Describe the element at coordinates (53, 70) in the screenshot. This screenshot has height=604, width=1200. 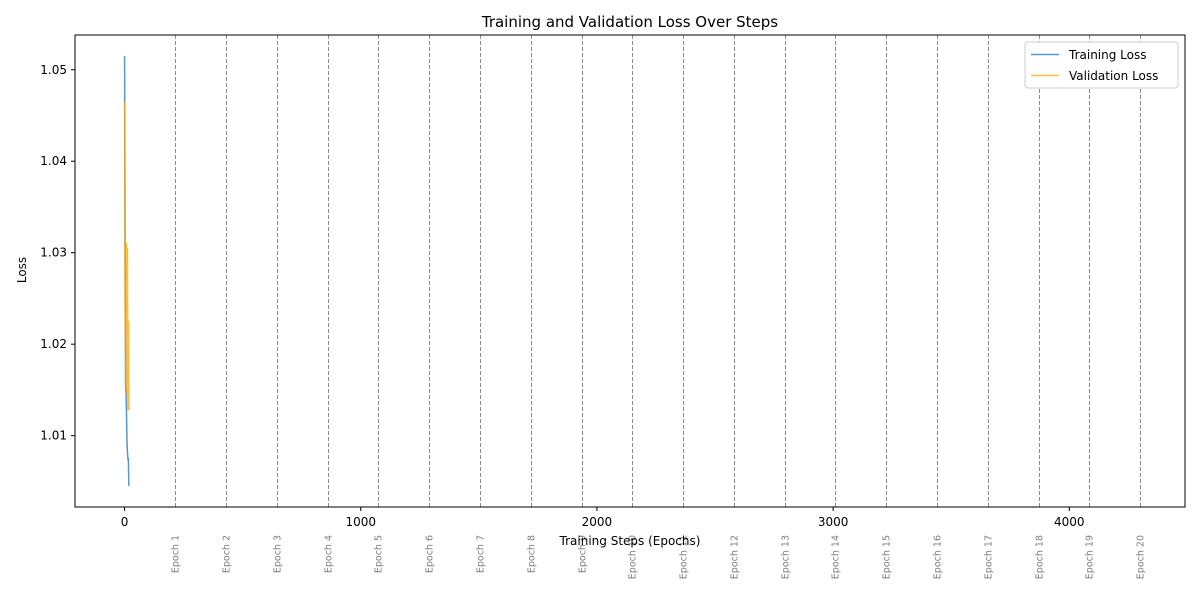
I see `y-tick-label: 1.05` at that location.